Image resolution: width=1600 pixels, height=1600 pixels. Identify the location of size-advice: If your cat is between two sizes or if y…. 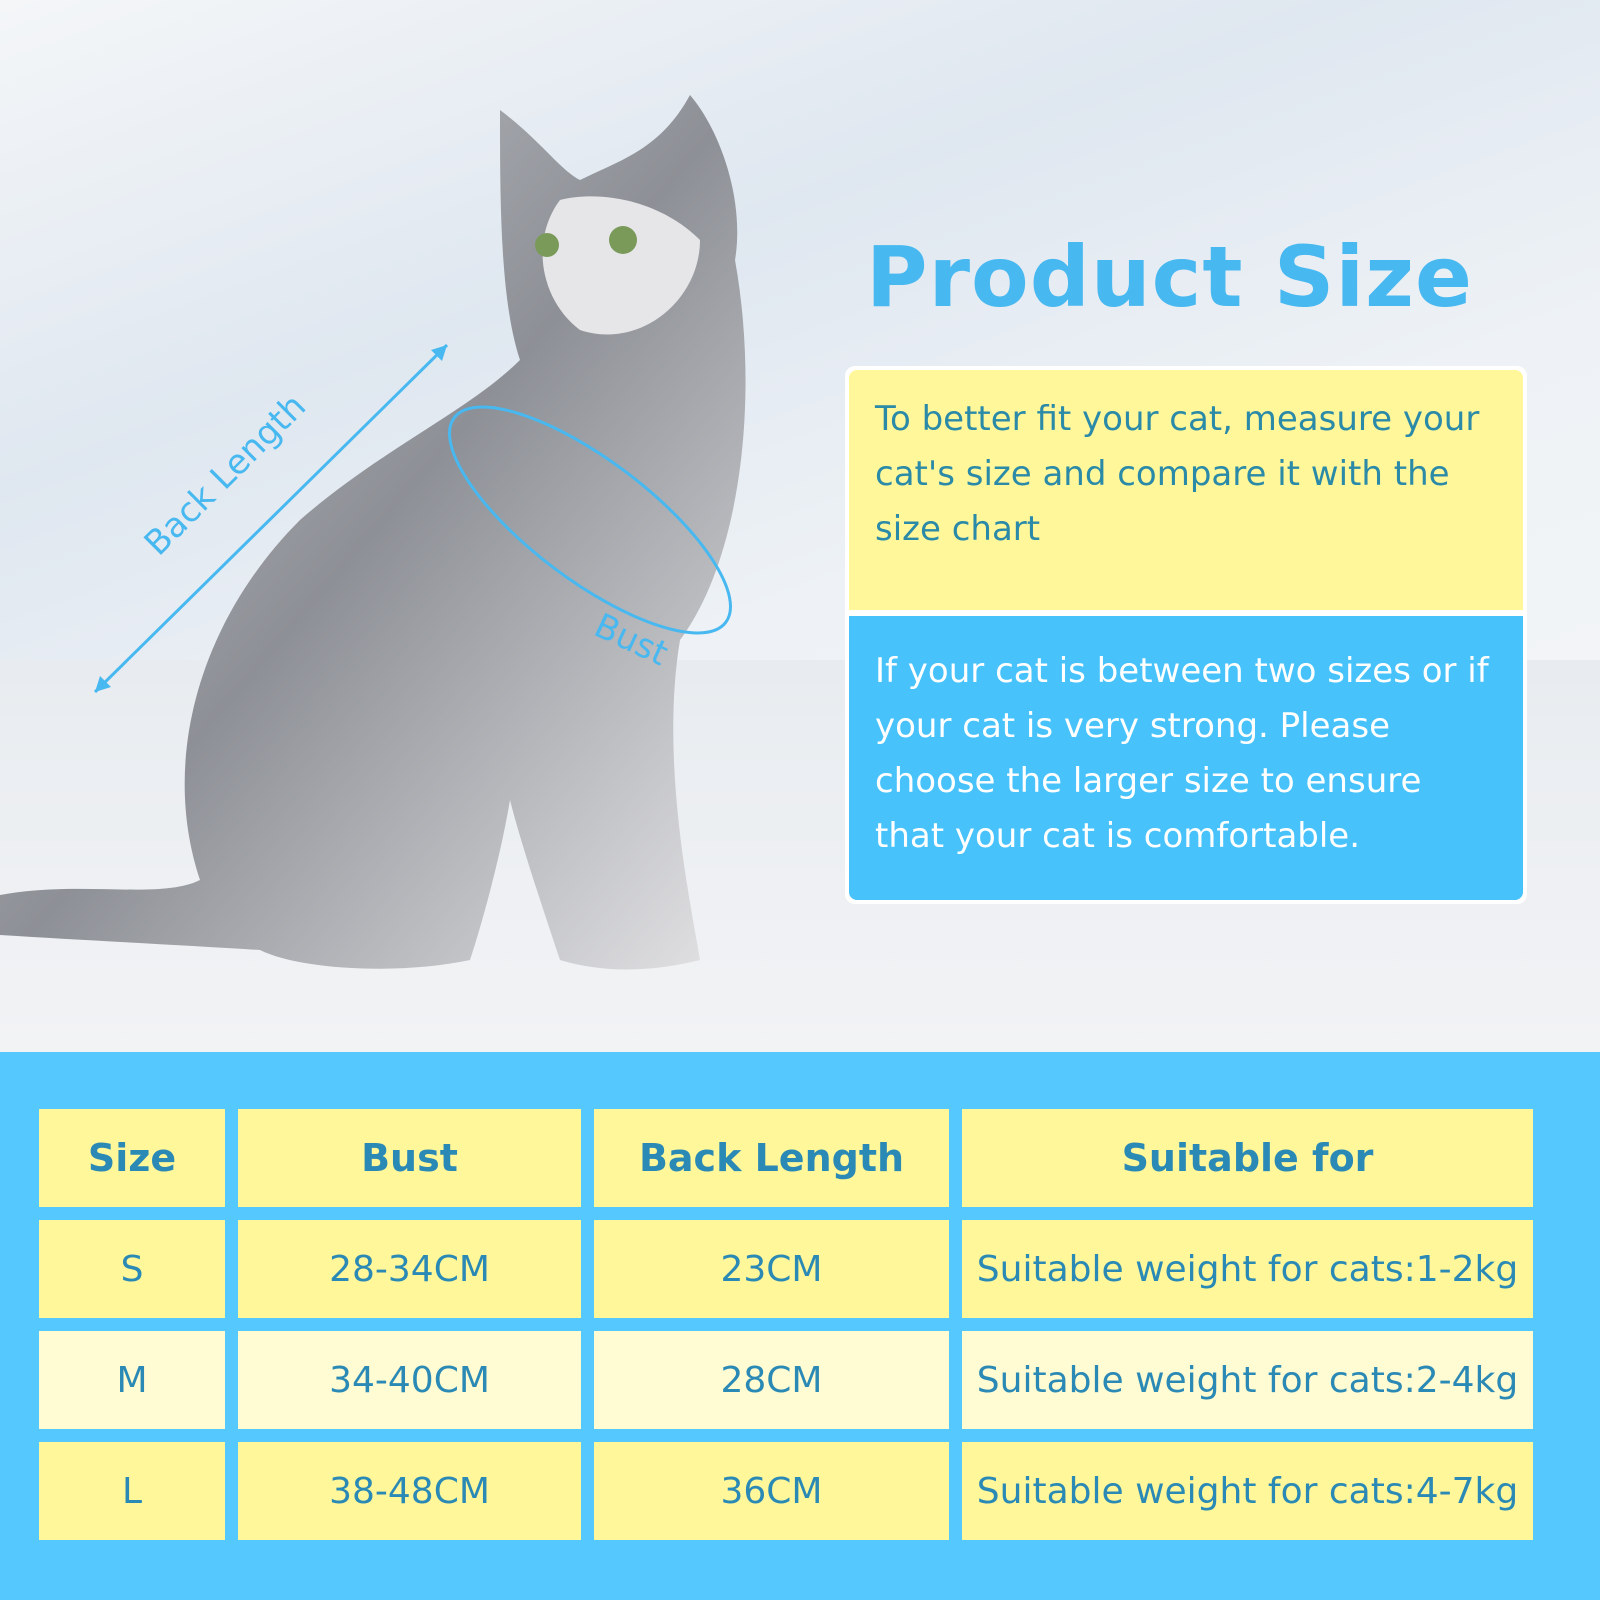
(1186, 758).